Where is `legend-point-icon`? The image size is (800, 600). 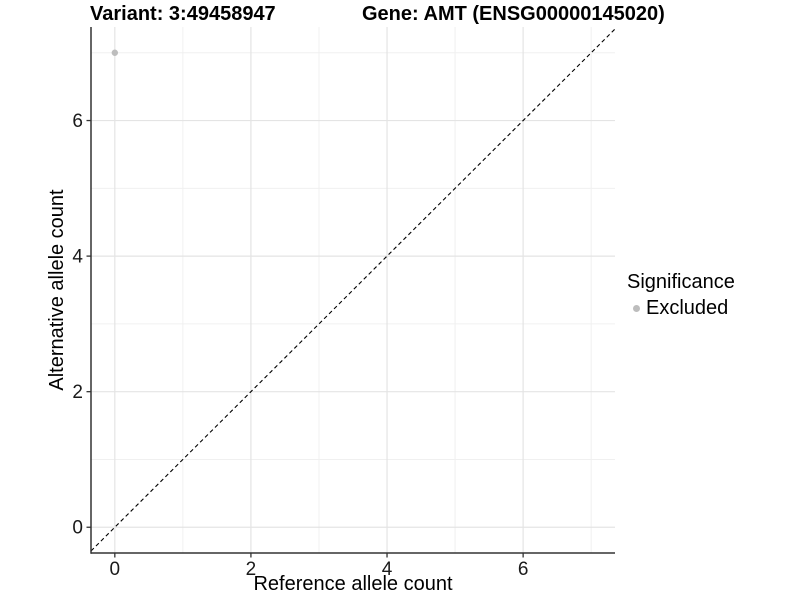
legend-point-icon is located at coordinates (636, 308).